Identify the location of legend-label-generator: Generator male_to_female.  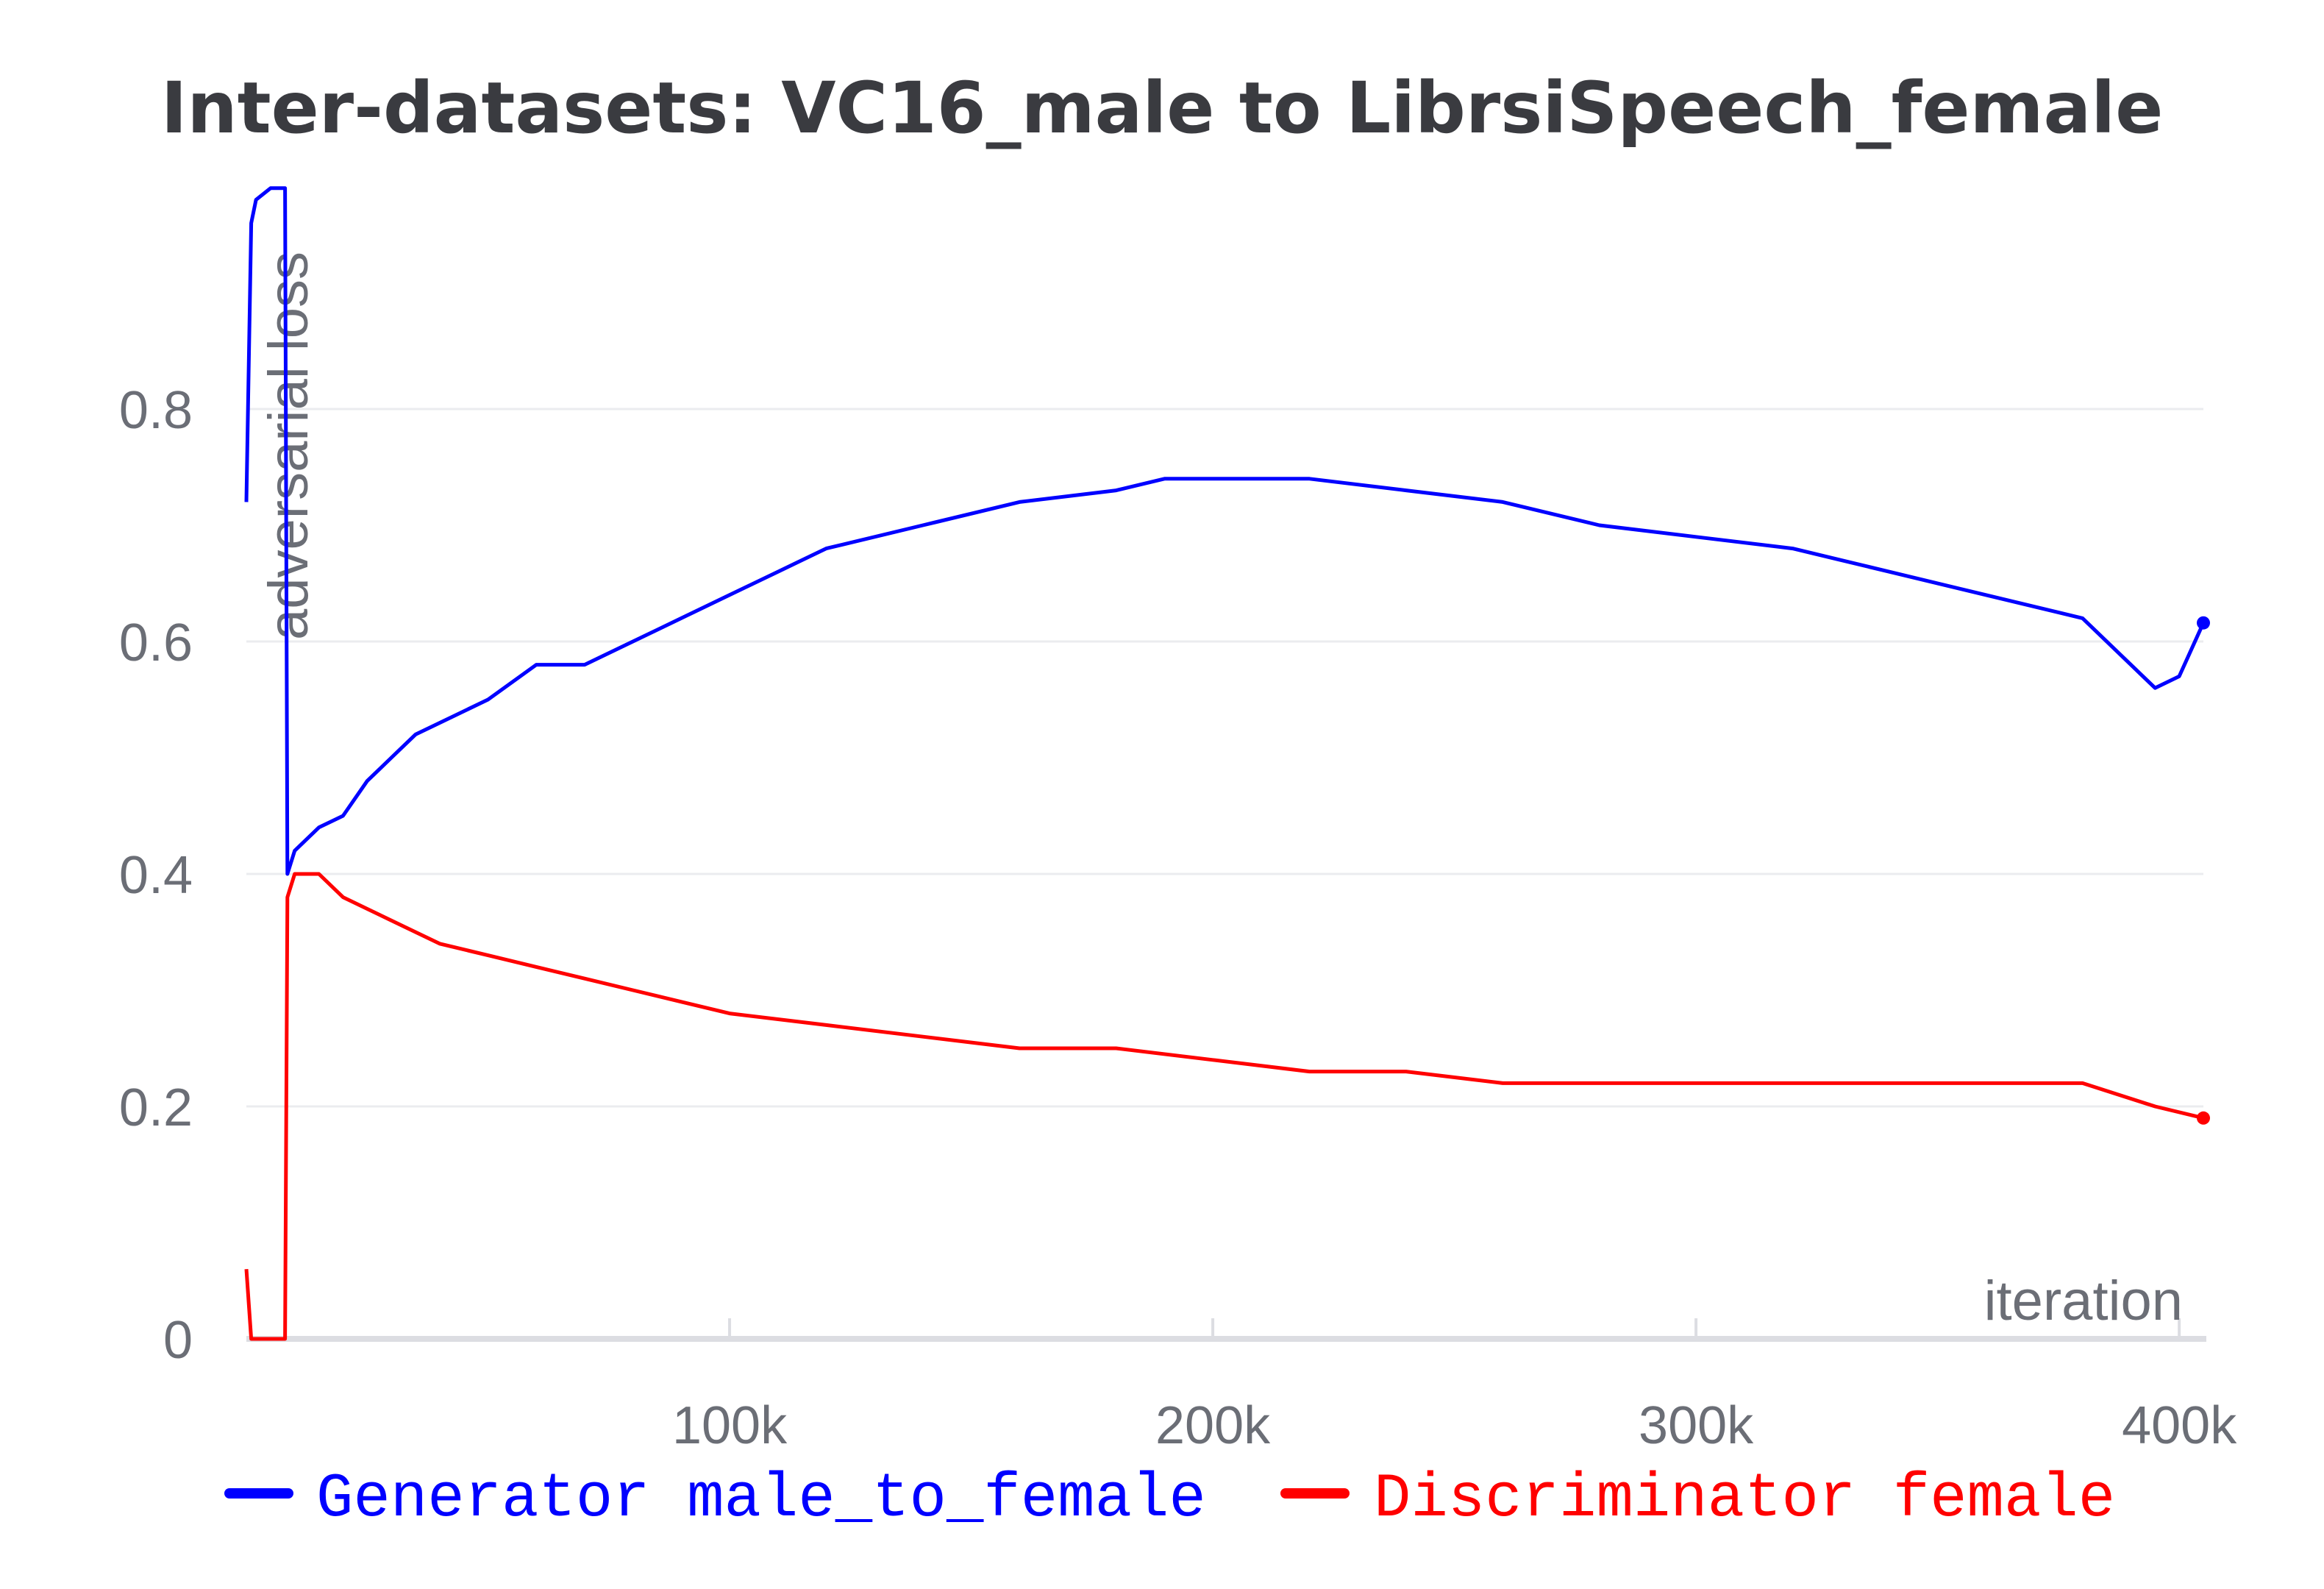
(761, 1500).